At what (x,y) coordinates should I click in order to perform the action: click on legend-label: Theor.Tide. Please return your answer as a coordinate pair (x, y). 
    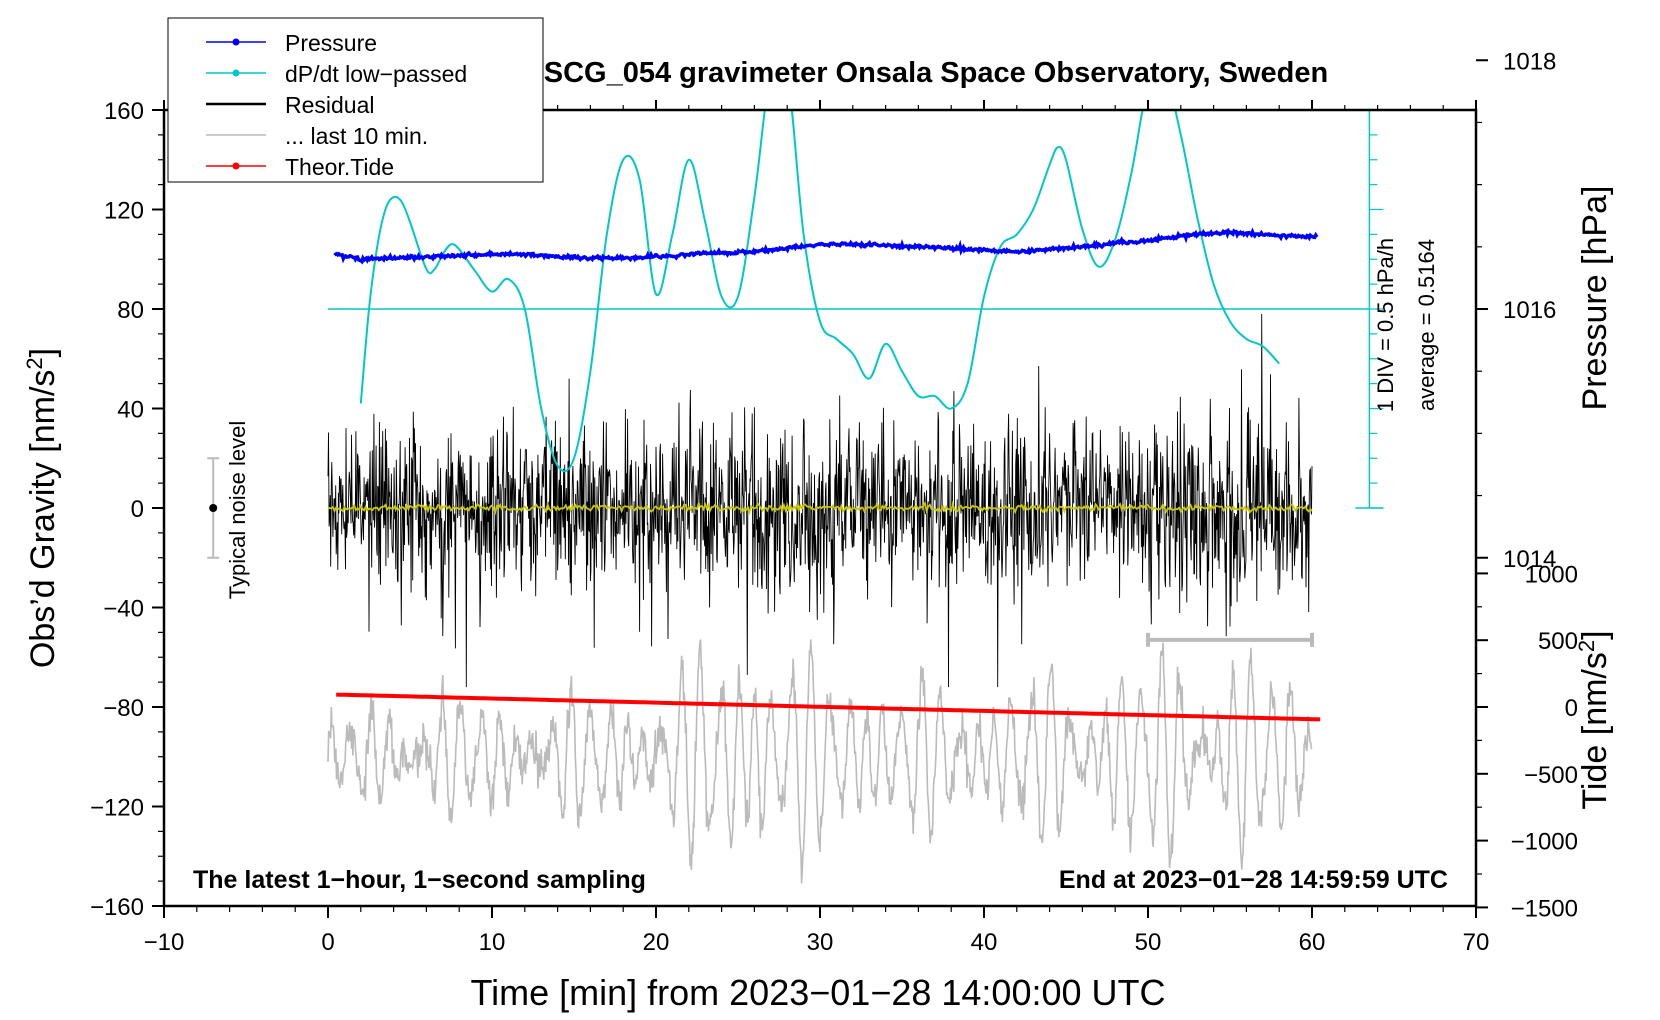
    Looking at the image, I should click on (339, 167).